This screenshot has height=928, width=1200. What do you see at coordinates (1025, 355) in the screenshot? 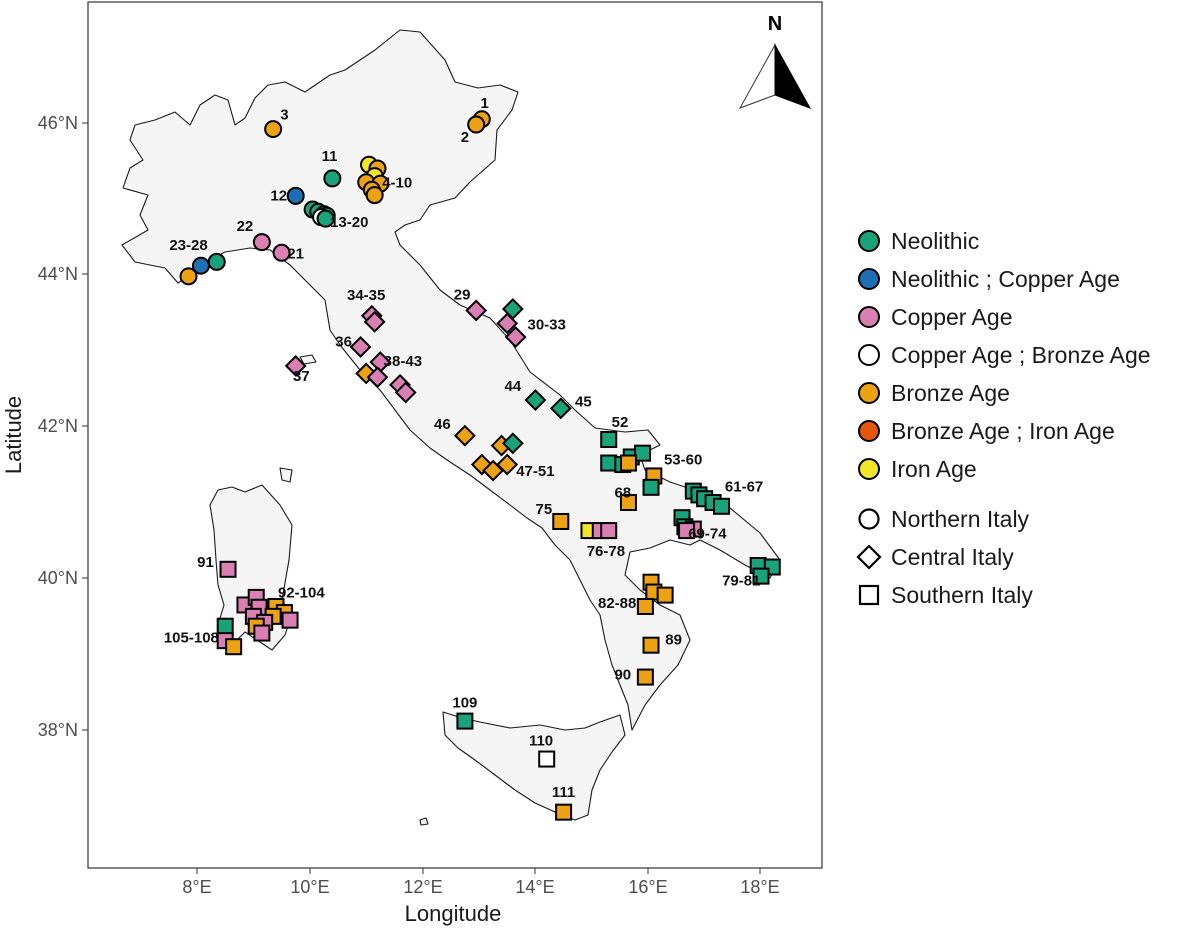
I see `legend-item-copper-bronze-age: Copper Age ; Bronze Age` at bounding box center [1025, 355].